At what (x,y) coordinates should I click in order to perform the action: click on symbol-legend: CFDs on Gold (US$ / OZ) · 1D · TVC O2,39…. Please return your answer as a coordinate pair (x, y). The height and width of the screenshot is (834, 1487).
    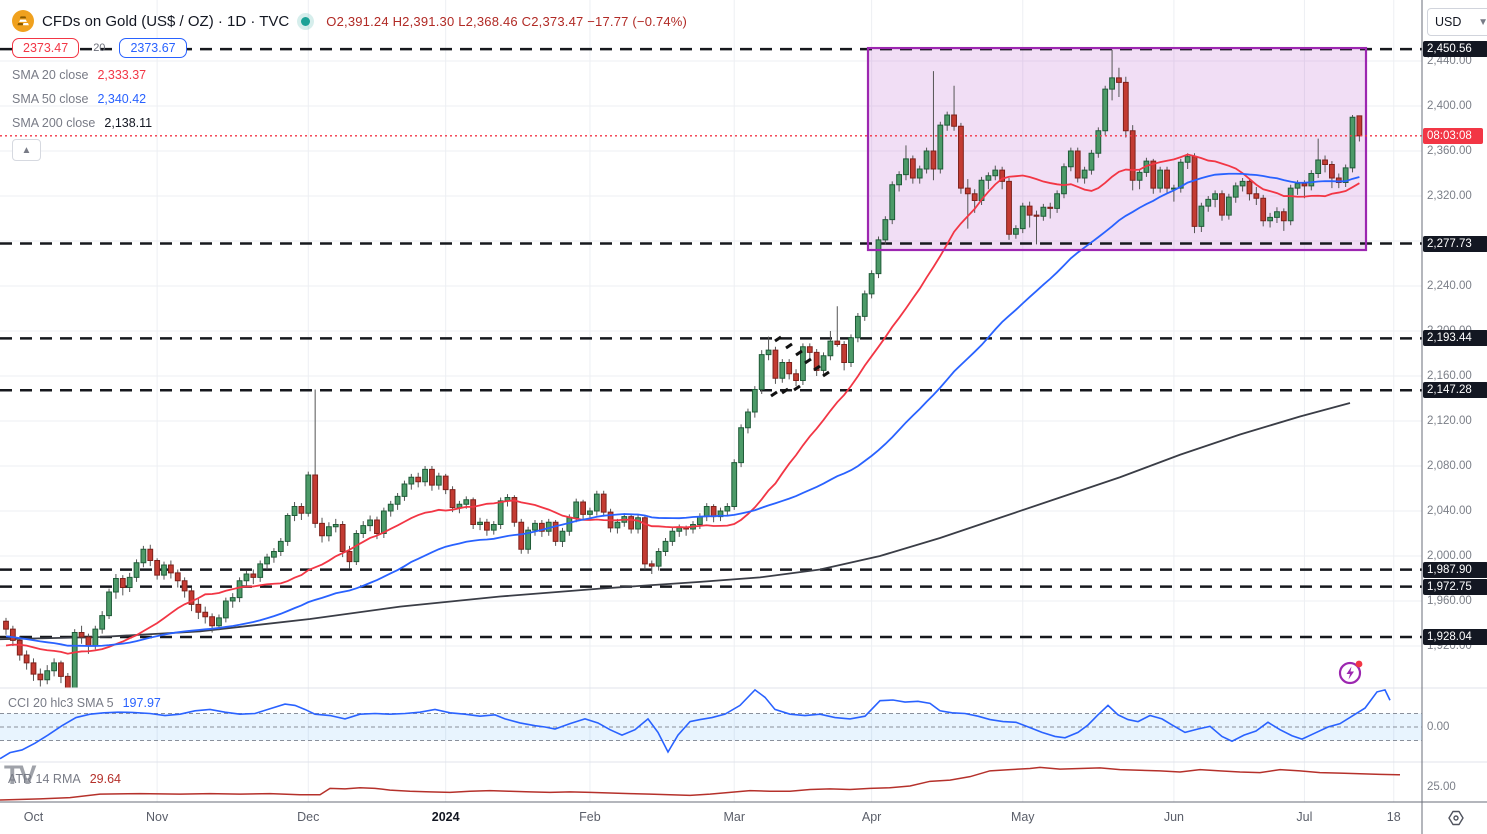
    Looking at the image, I should click on (349, 84).